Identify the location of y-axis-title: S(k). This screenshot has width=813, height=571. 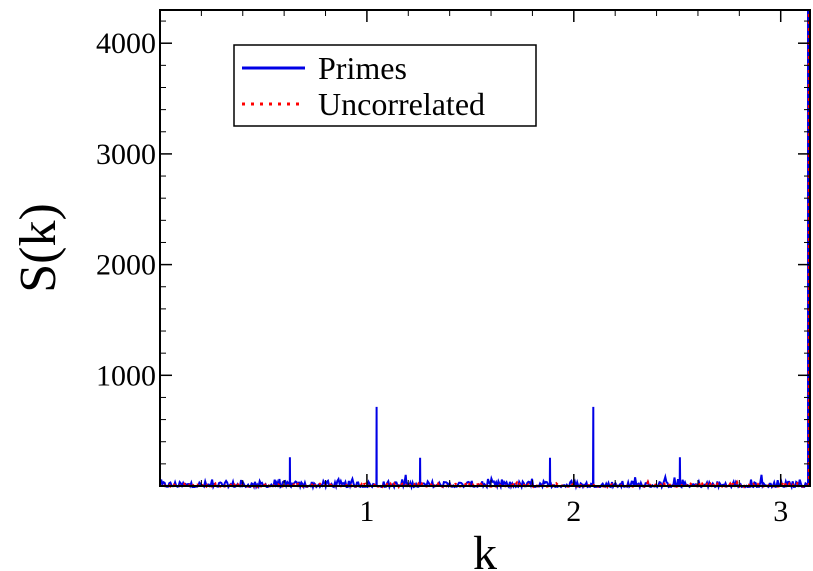
(38, 248).